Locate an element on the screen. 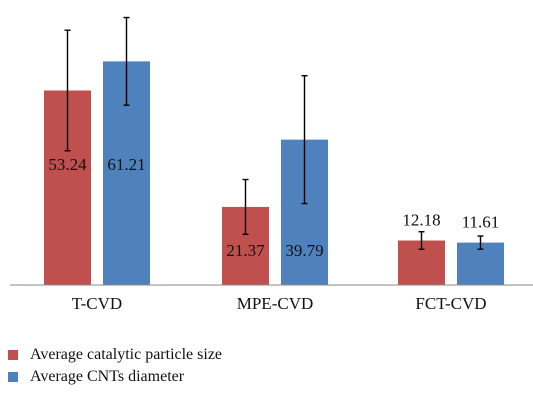 This screenshot has width=533, height=400. error-bar-series1-t-cvd is located at coordinates (67, 90).